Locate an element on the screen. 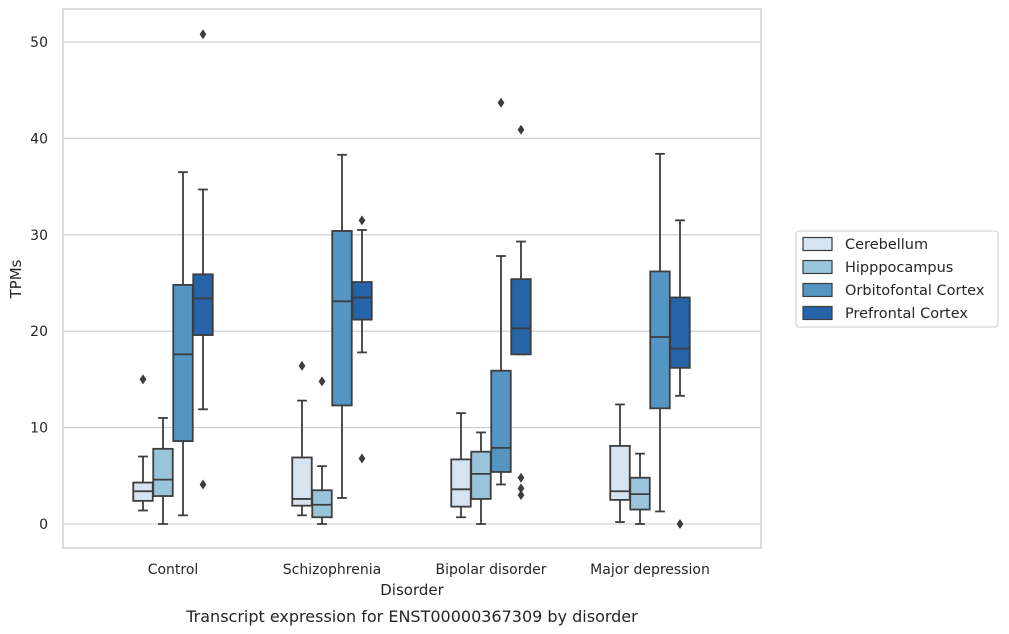 Image resolution: width=1009 pixels, height=634 pixels. y-axis-label: TPMs is located at coordinates (16, 279).